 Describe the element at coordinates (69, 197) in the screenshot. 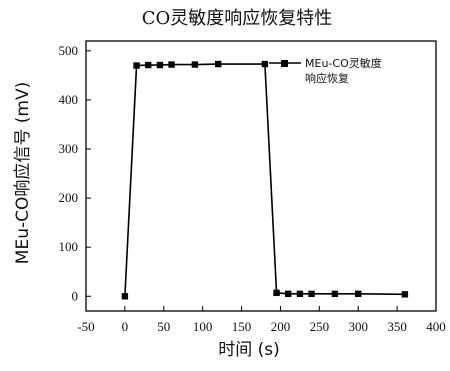

I see `y-tick-label: 200` at that location.